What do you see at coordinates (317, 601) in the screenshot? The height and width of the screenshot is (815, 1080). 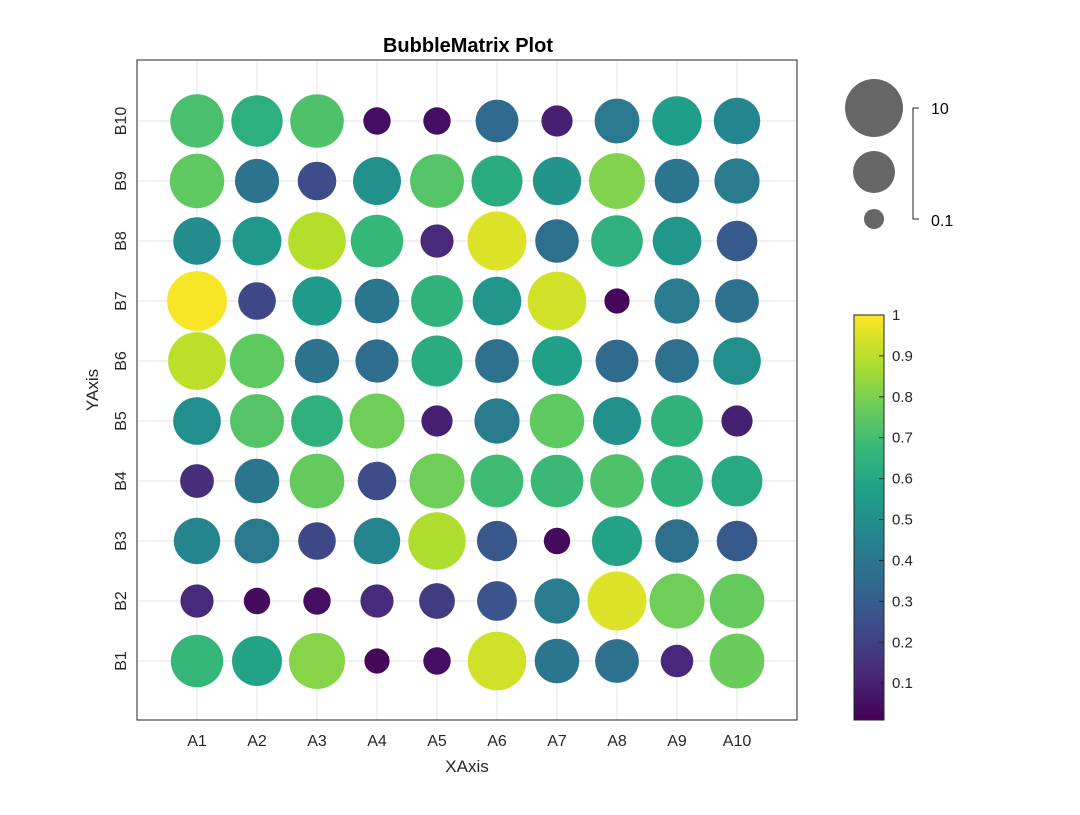 I see `bubble-A3-B2` at bounding box center [317, 601].